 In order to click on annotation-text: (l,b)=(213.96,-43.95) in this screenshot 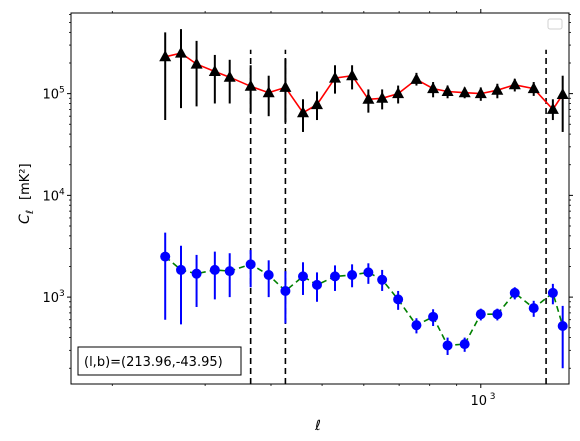, I will do `click(153, 362)`.